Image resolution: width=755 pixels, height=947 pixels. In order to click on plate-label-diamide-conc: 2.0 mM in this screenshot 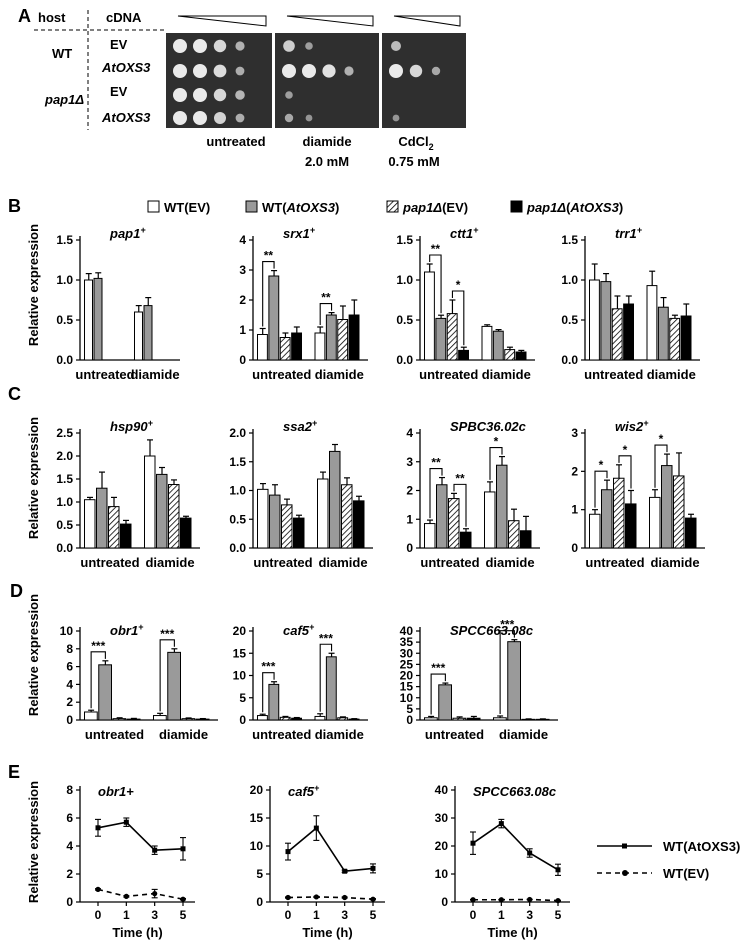, I will do `click(327, 161)`.